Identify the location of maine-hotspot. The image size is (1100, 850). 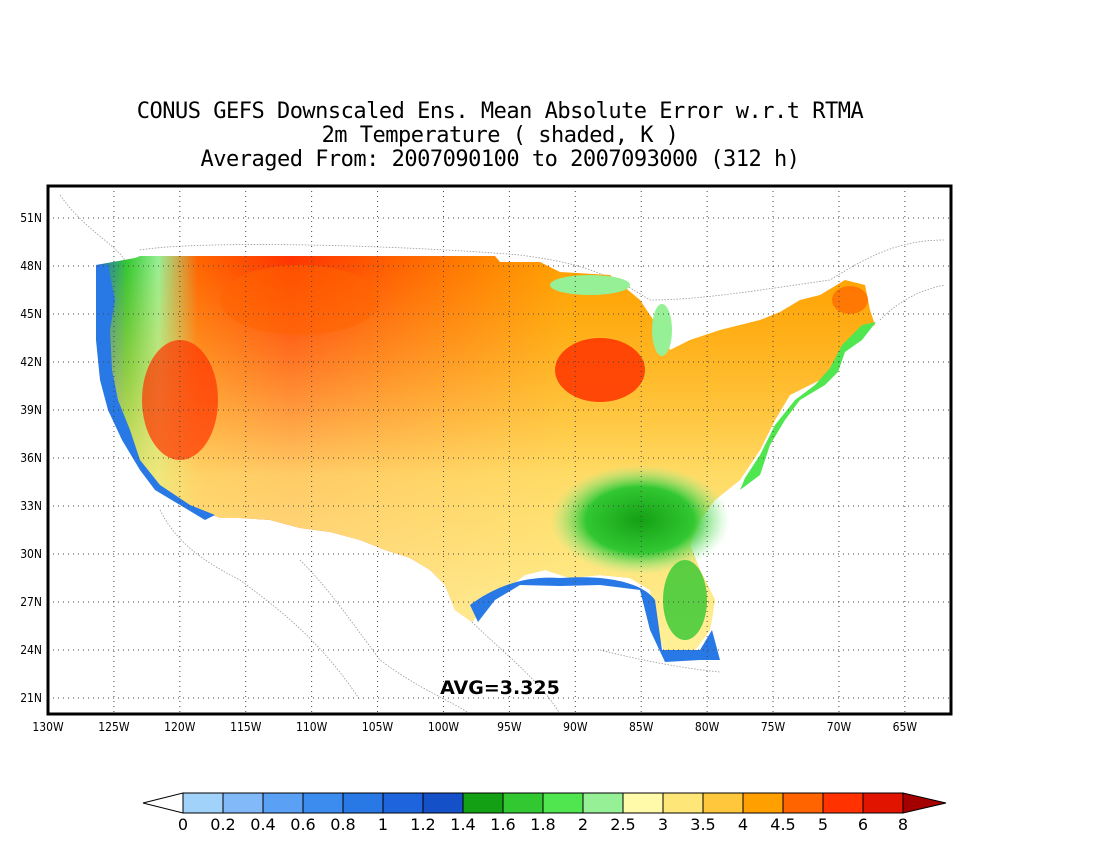
(850, 300).